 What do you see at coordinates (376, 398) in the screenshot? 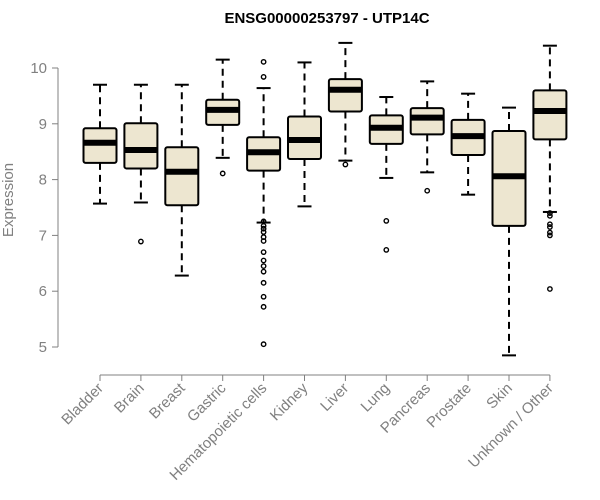
I see `x-tick-label: Lung` at bounding box center [376, 398].